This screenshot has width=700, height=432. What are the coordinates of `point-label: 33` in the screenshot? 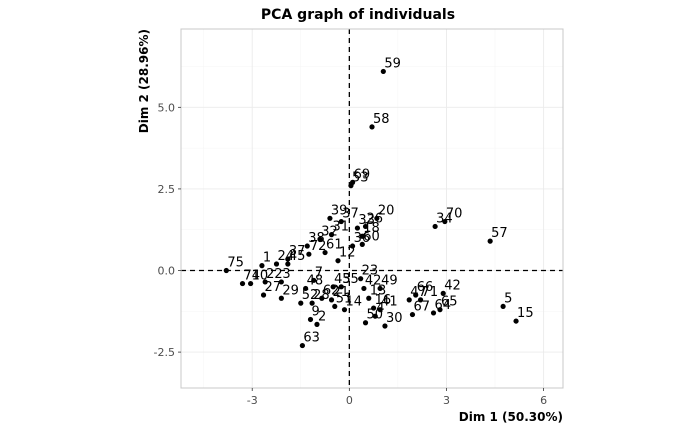 It's located at (366, 220).